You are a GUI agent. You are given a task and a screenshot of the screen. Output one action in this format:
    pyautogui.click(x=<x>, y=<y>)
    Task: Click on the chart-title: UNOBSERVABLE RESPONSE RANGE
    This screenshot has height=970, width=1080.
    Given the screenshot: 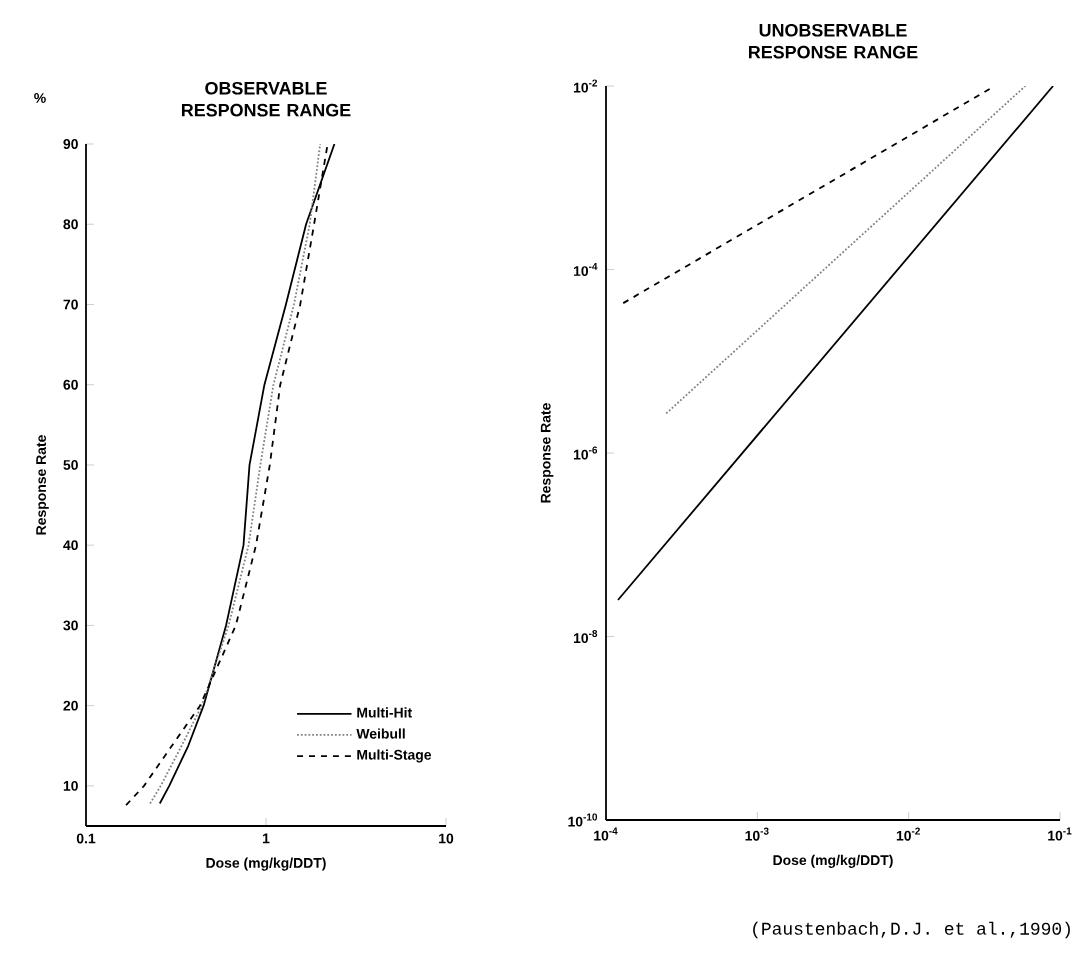 What is the action you would take?
    pyautogui.click(x=833, y=41)
    